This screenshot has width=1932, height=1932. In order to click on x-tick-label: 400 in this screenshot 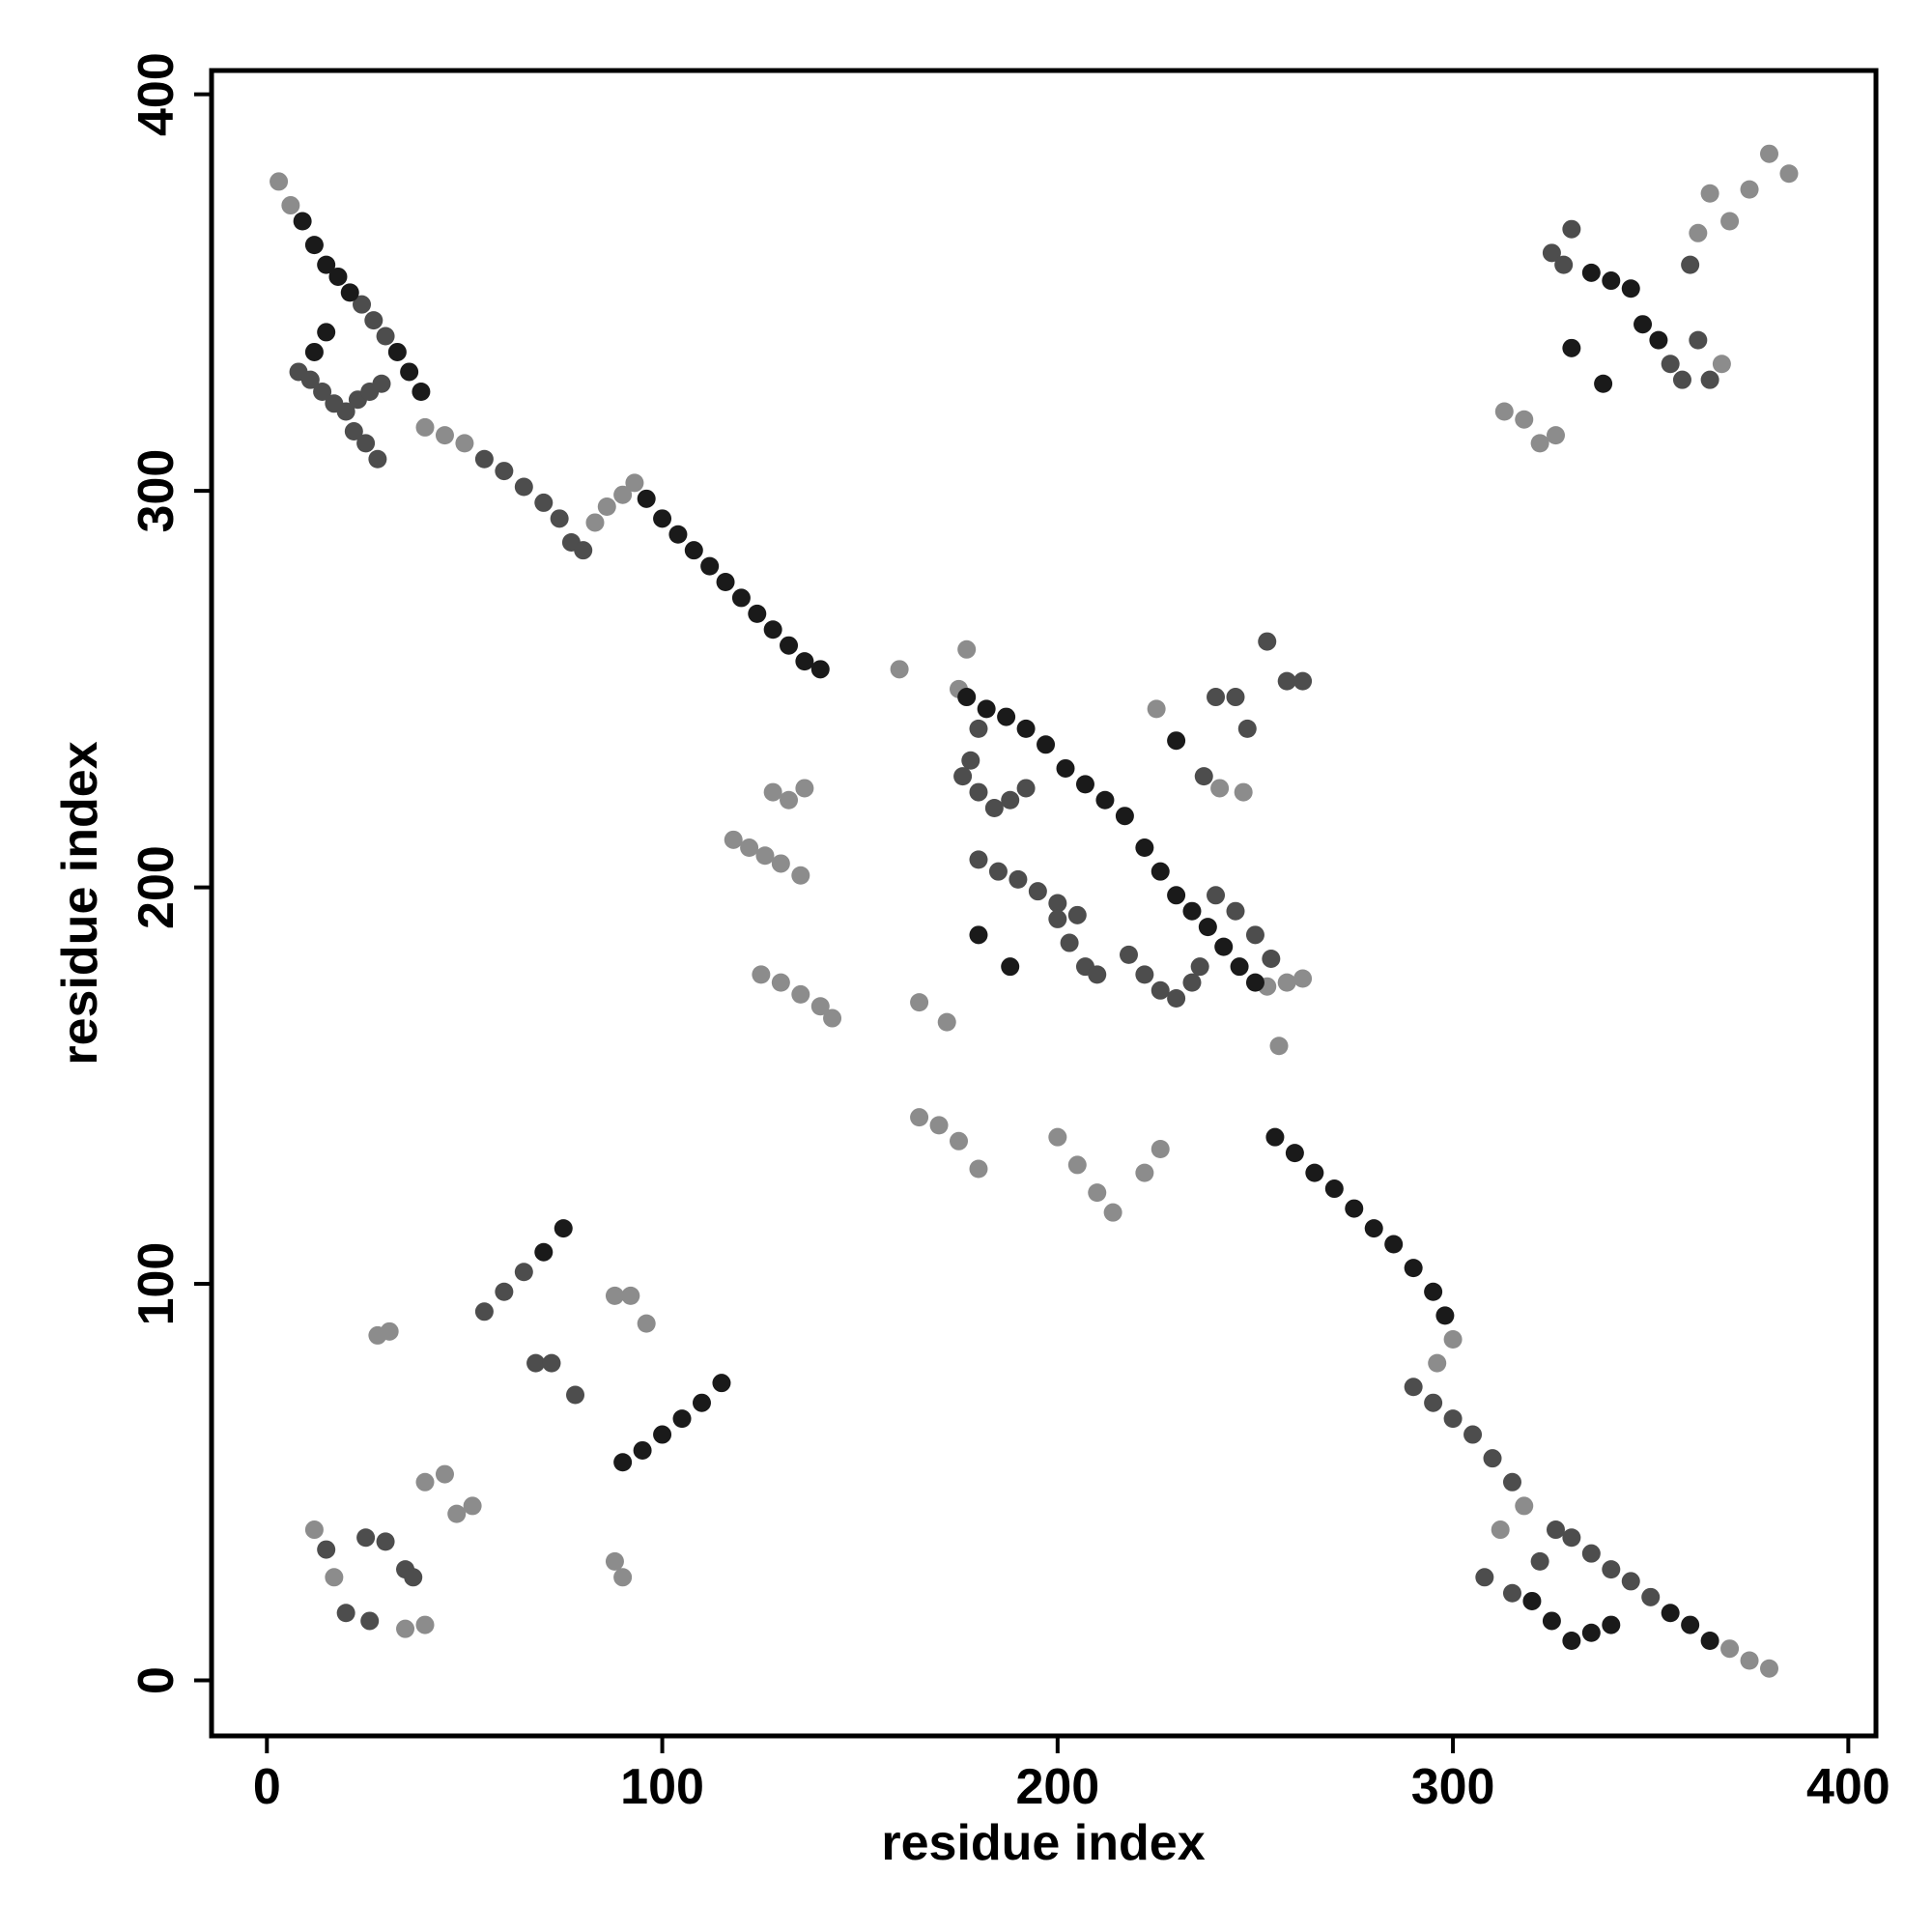, I will do `click(1848, 1787)`.